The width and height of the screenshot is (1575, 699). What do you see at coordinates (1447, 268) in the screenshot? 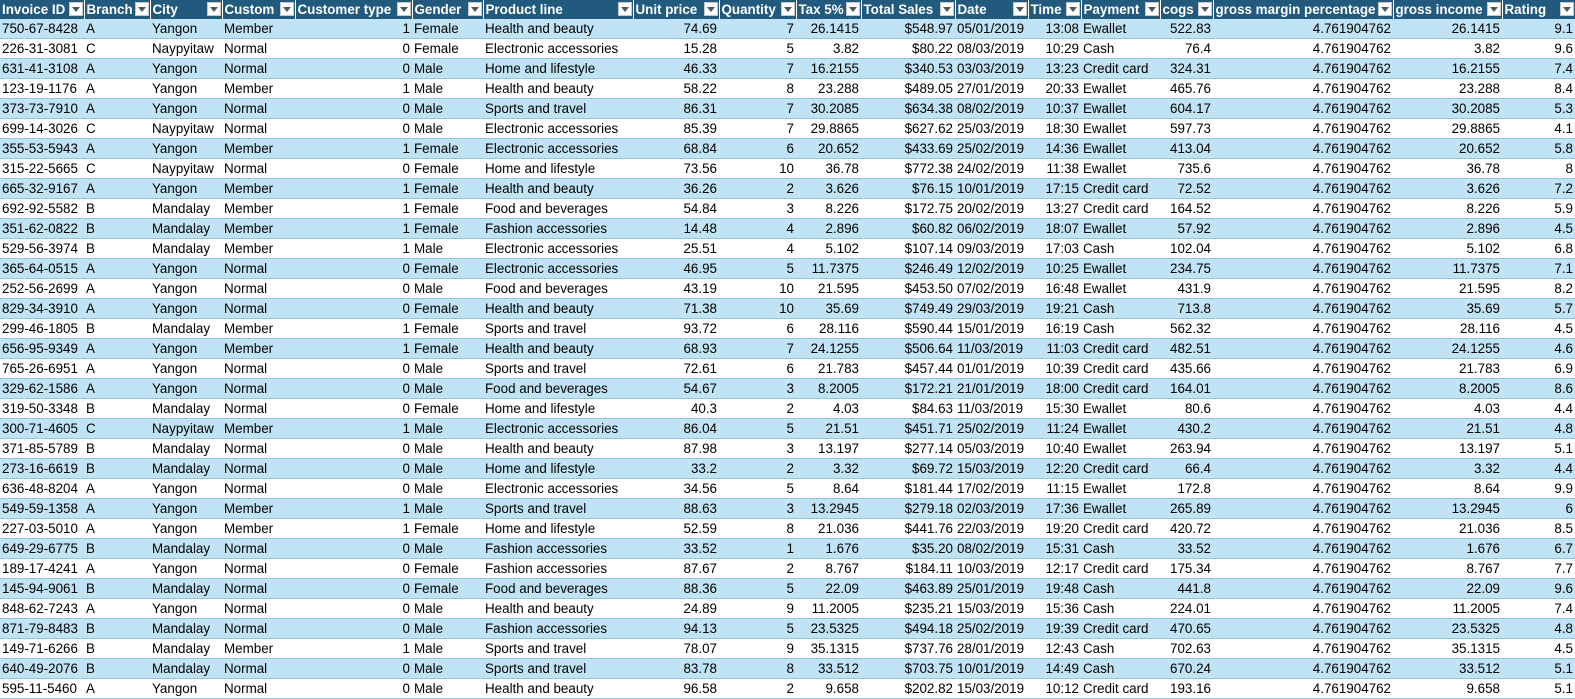
I see `cell-gi: 11.7375` at bounding box center [1447, 268].